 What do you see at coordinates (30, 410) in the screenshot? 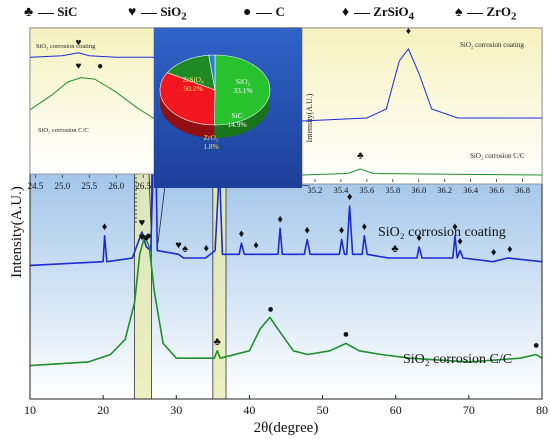
I see `x-tick-label-0: 10` at bounding box center [30, 410].